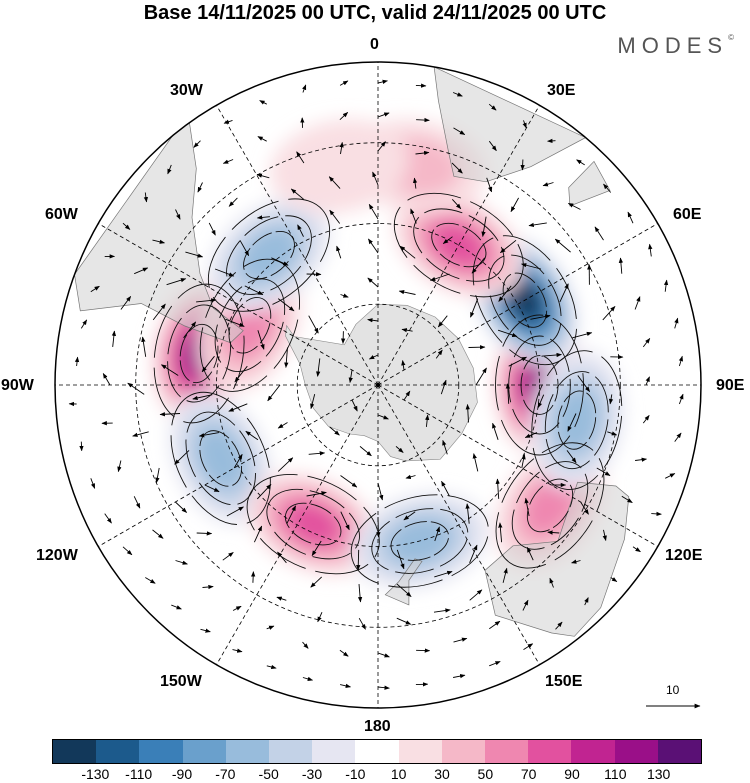  I want to click on australia, so click(557, 559).